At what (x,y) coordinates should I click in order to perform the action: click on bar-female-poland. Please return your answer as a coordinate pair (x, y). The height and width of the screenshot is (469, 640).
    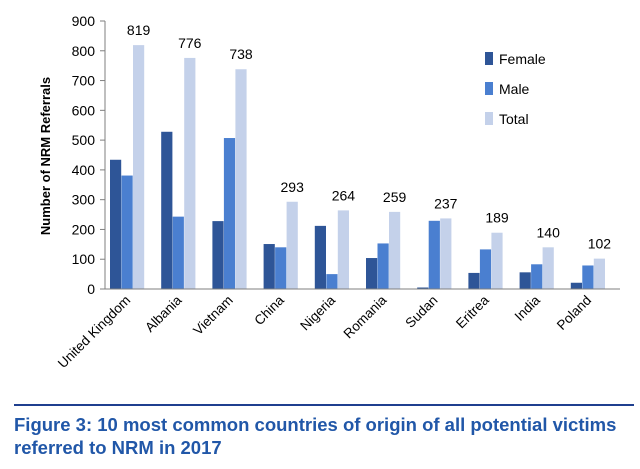
    Looking at the image, I should click on (576, 285).